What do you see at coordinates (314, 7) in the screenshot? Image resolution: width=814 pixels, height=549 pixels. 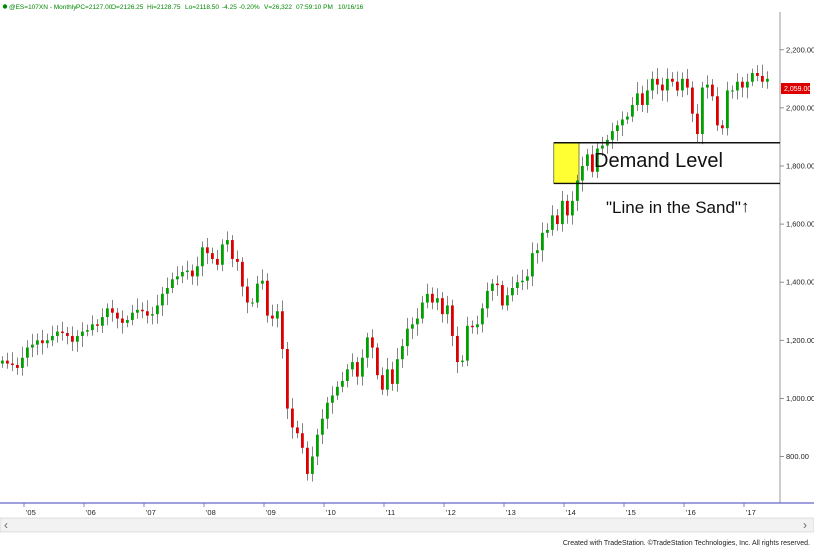 I see `header-time: 07:59:10 PM` at bounding box center [314, 7].